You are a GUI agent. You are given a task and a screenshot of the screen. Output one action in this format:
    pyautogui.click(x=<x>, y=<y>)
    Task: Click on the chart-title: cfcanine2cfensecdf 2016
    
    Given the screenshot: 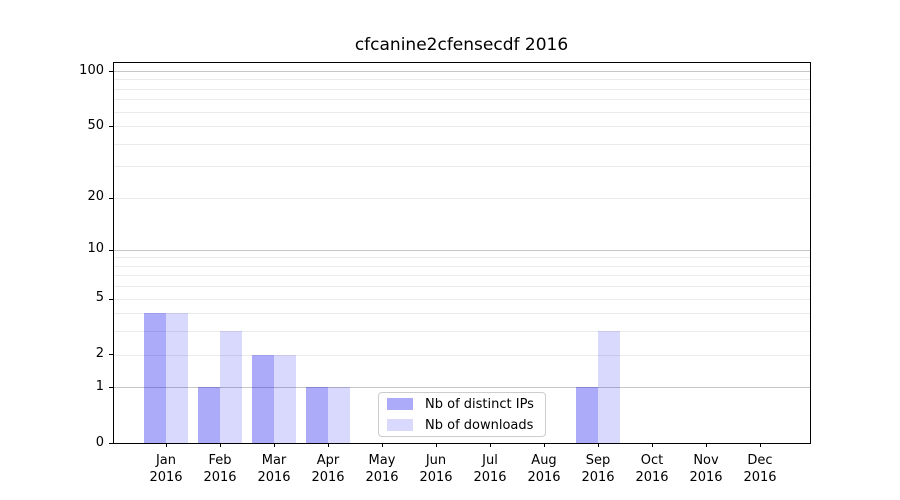 What is the action you would take?
    pyautogui.click(x=461, y=45)
    